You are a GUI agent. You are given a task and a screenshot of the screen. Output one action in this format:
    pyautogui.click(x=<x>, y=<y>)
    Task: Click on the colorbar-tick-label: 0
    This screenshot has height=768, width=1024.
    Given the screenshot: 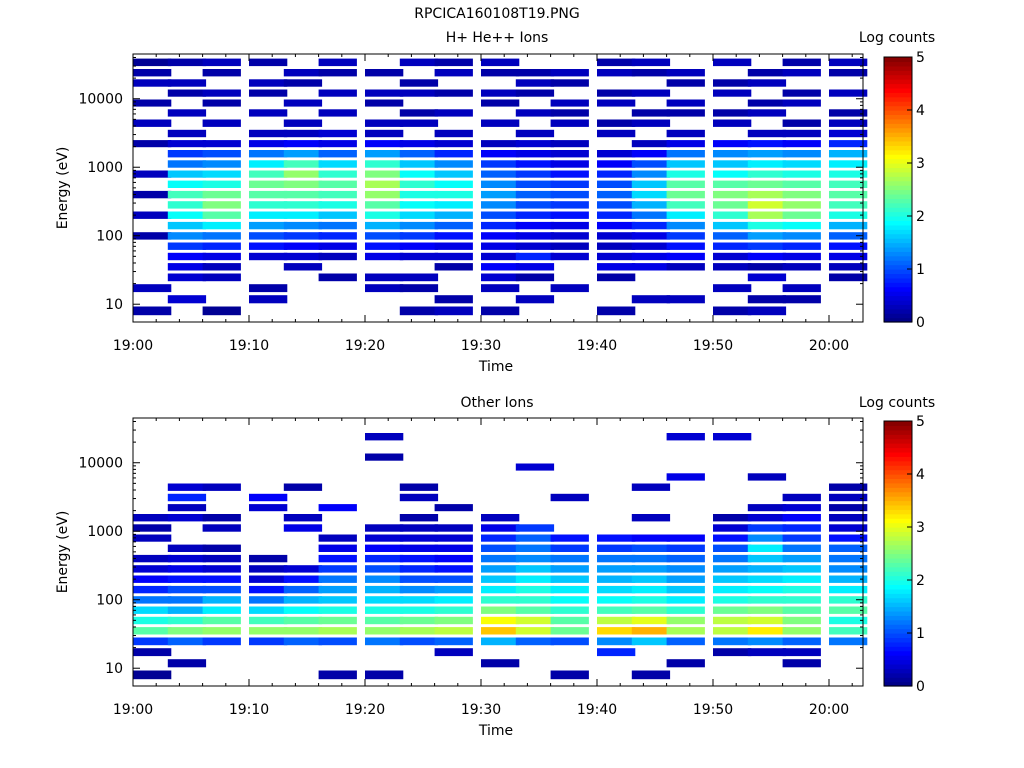 What is the action you would take?
    pyautogui.click(x=920, y=687)
    